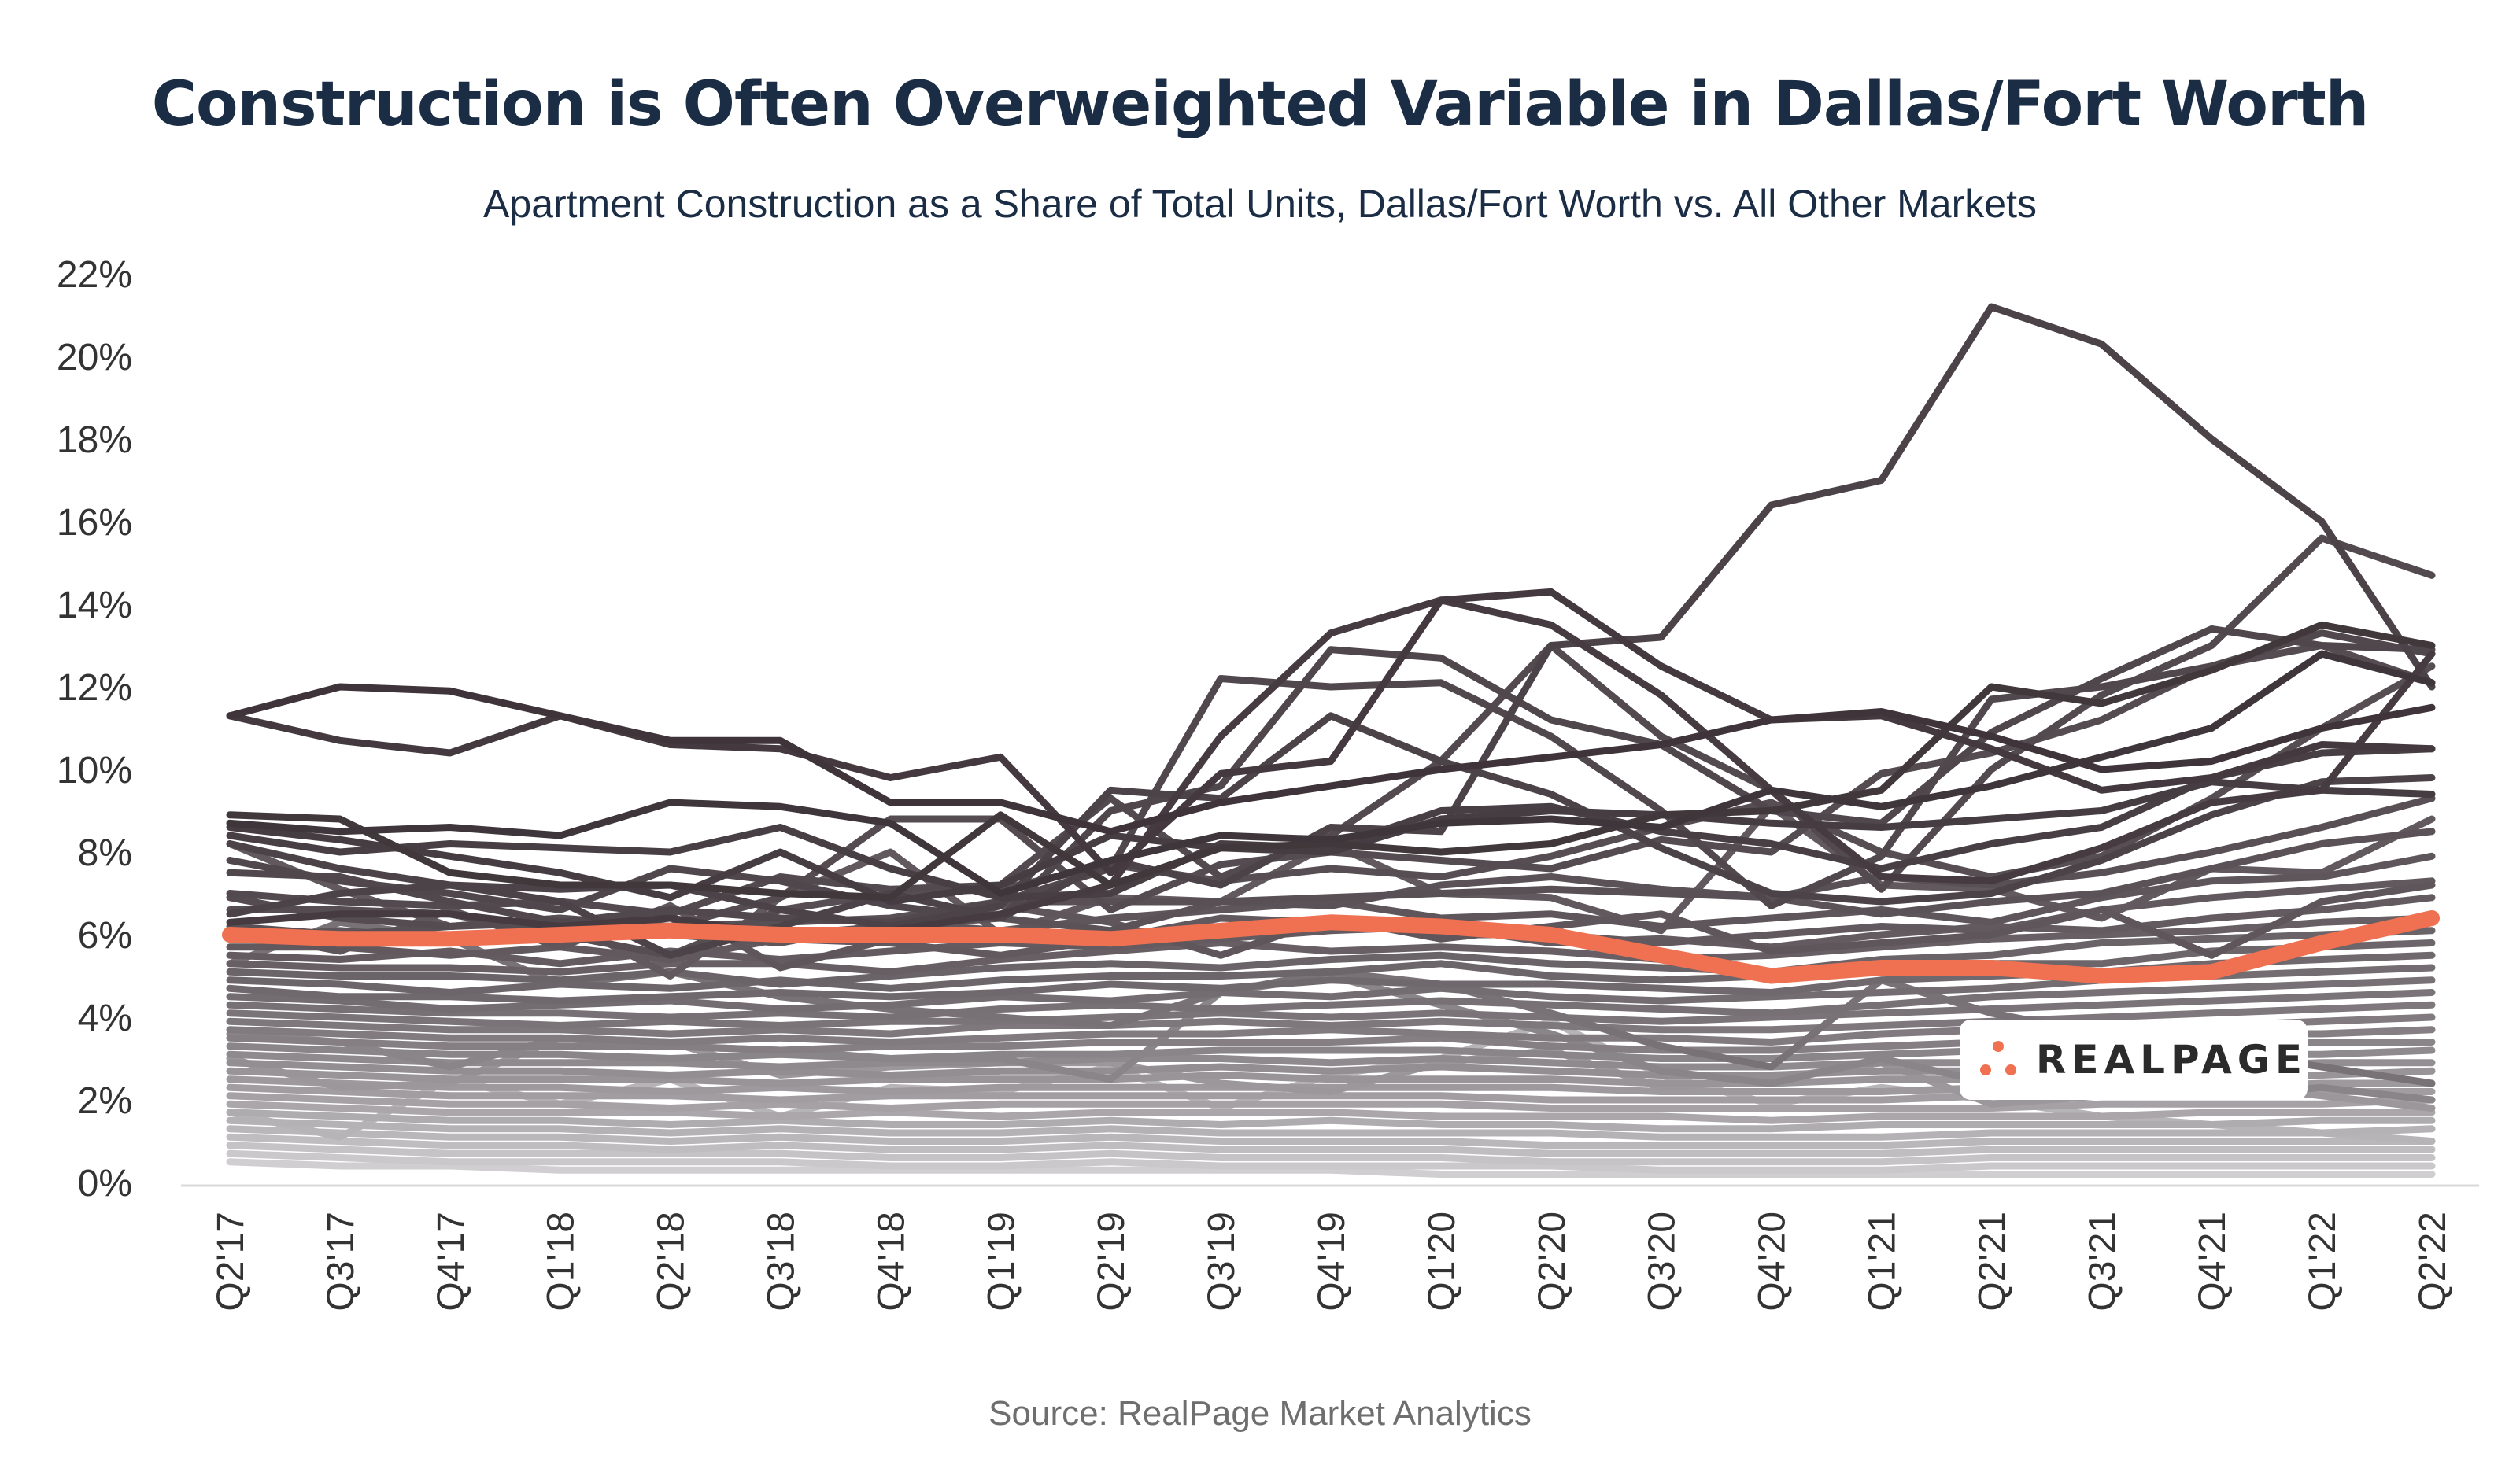 The image size is (2520, 1461). Describe the element at coordinates (94, 605) in the screenshot. I see `y-tick-label: 14%` at that location.